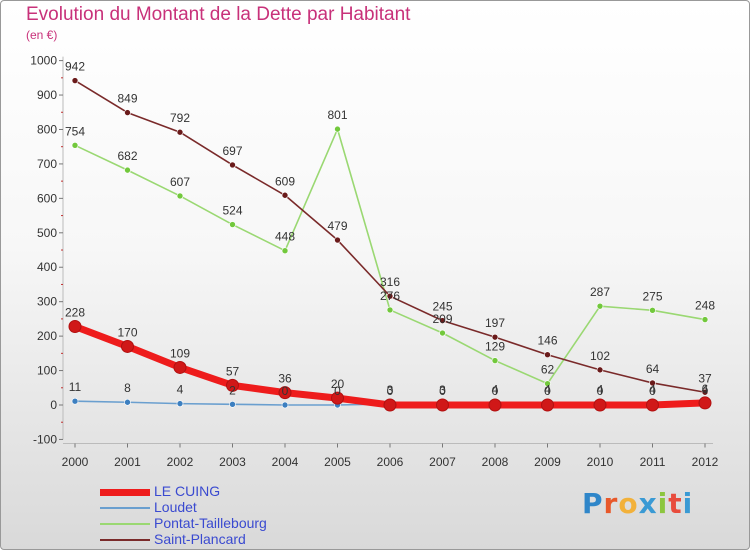 This screenshot has width=750, height=550. What do you see at coordinates (75, 462) in the screenshot?
I see `x-tick-label: 2000` at bounding box center [75, 462].